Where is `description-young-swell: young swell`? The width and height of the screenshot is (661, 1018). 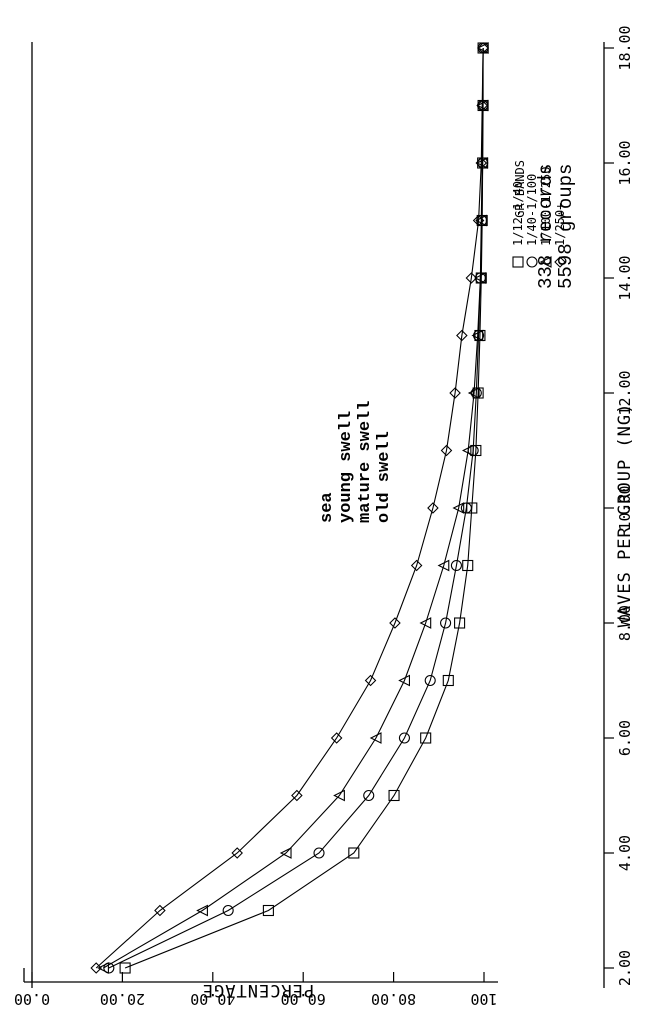
description-young-swell: young swell is located at coordinates (346, 467).